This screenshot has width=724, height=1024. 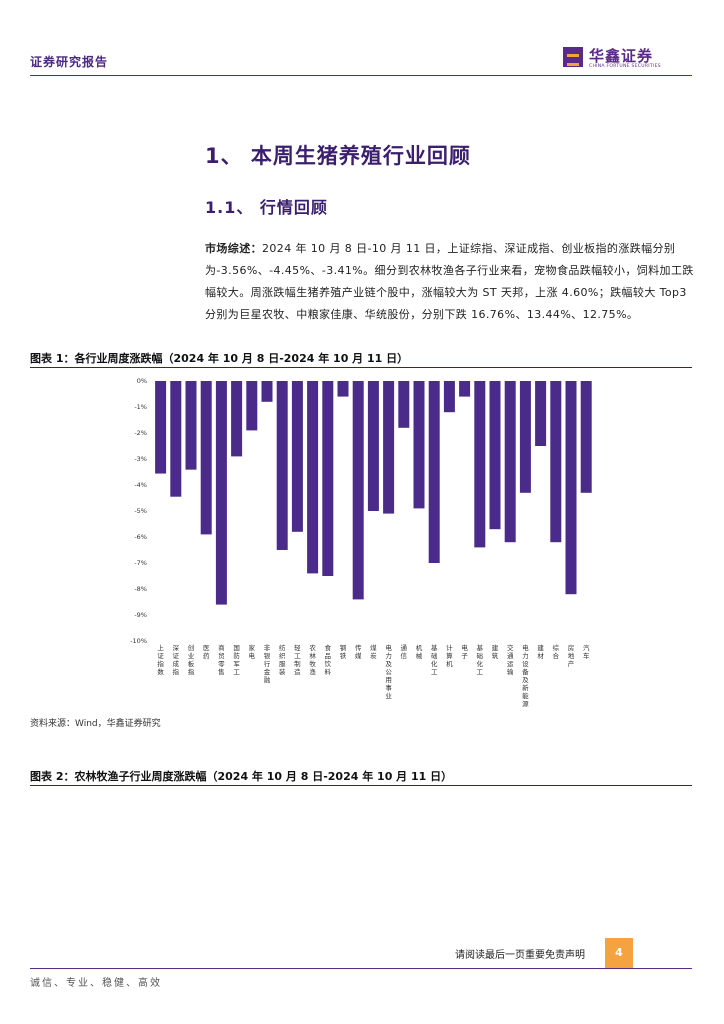 What do you see at coordinates (449, 655) in the screenshot?
I see `category-label: 计算机` at bounding box center [449, 655].